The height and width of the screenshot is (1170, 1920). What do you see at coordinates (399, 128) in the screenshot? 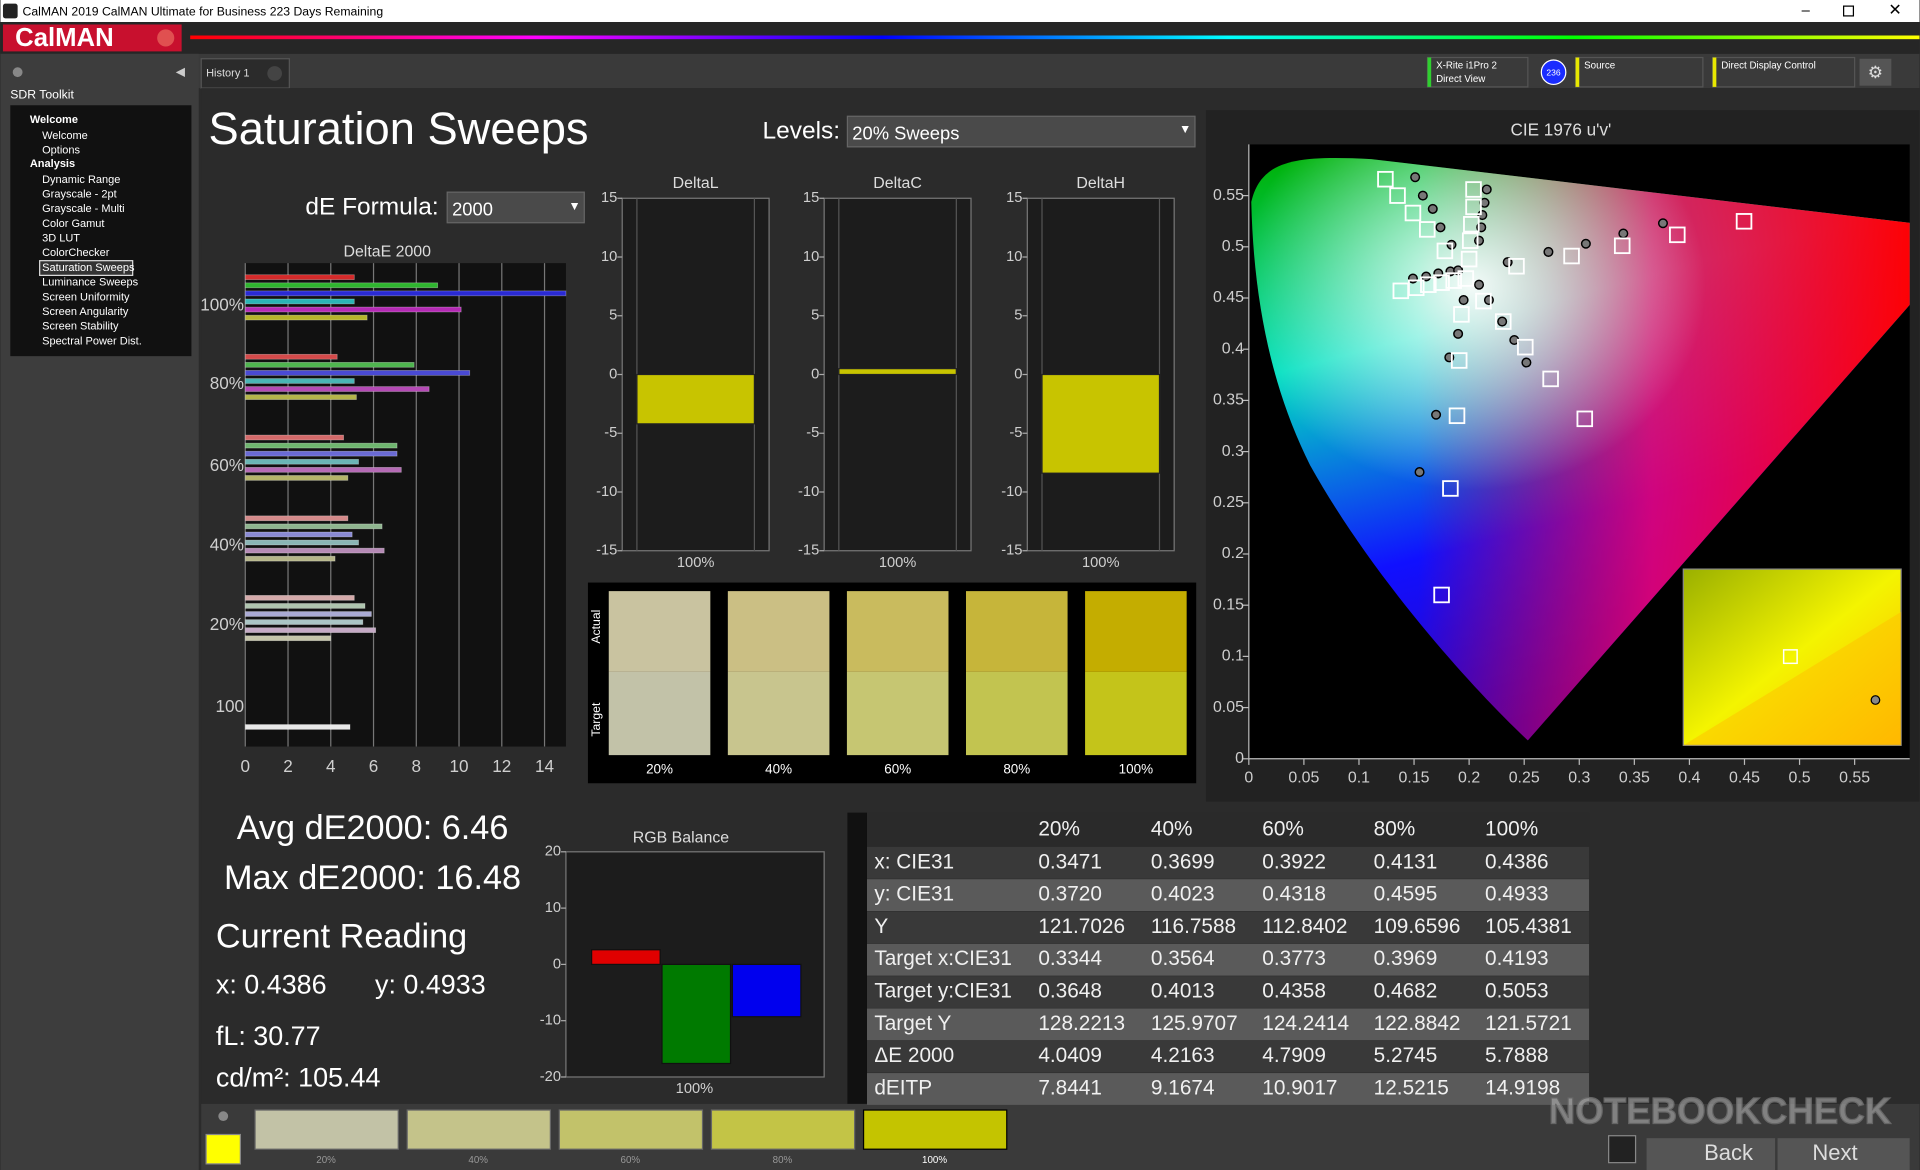
I see `page-title: Saturation Sweeps` at bounding box center [399, 128].